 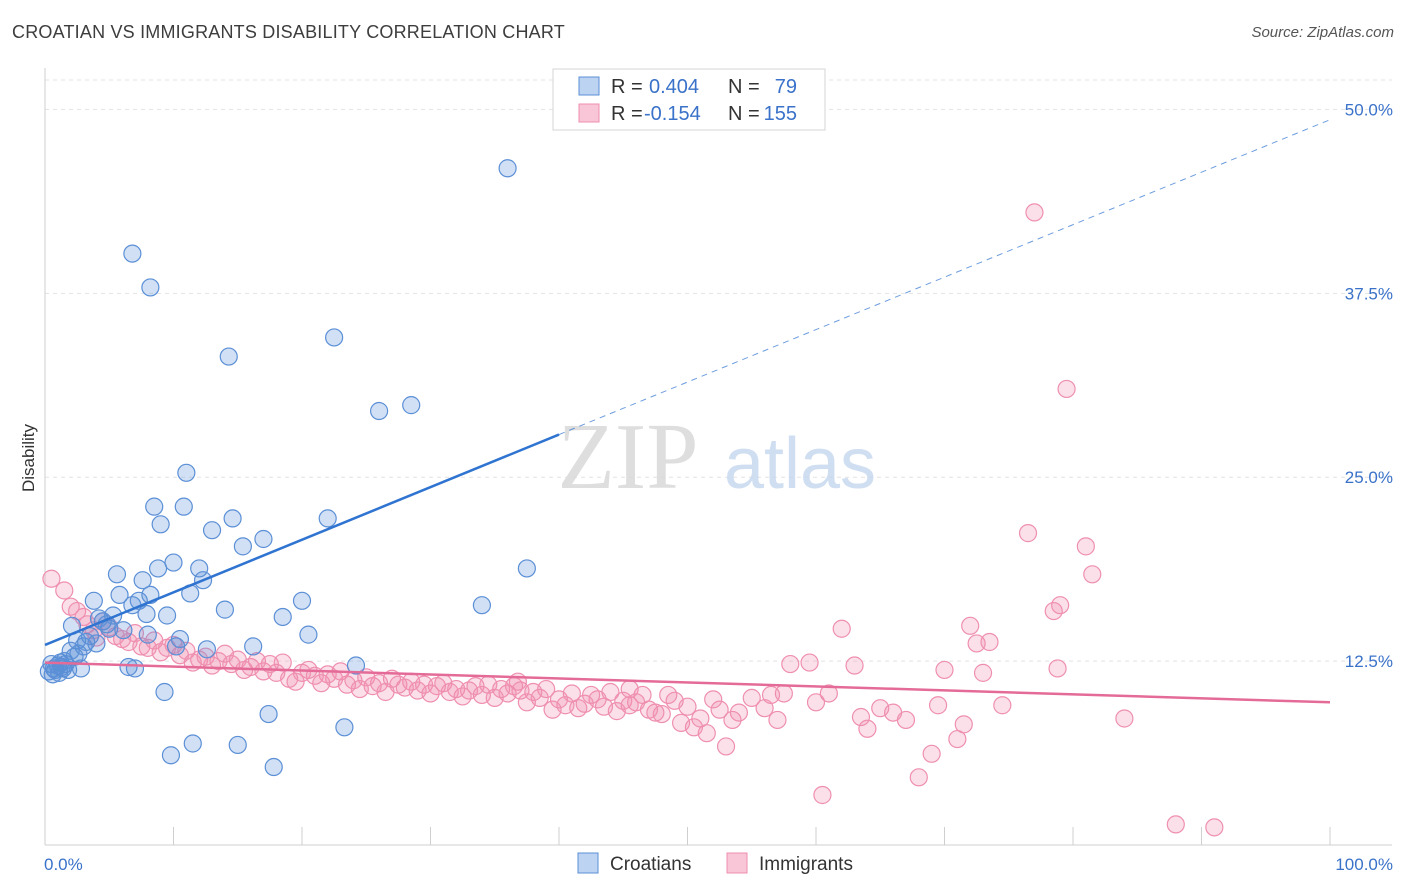 I want to click on legend-r-value-croatians: 0.404, so click(x=674, y=87).